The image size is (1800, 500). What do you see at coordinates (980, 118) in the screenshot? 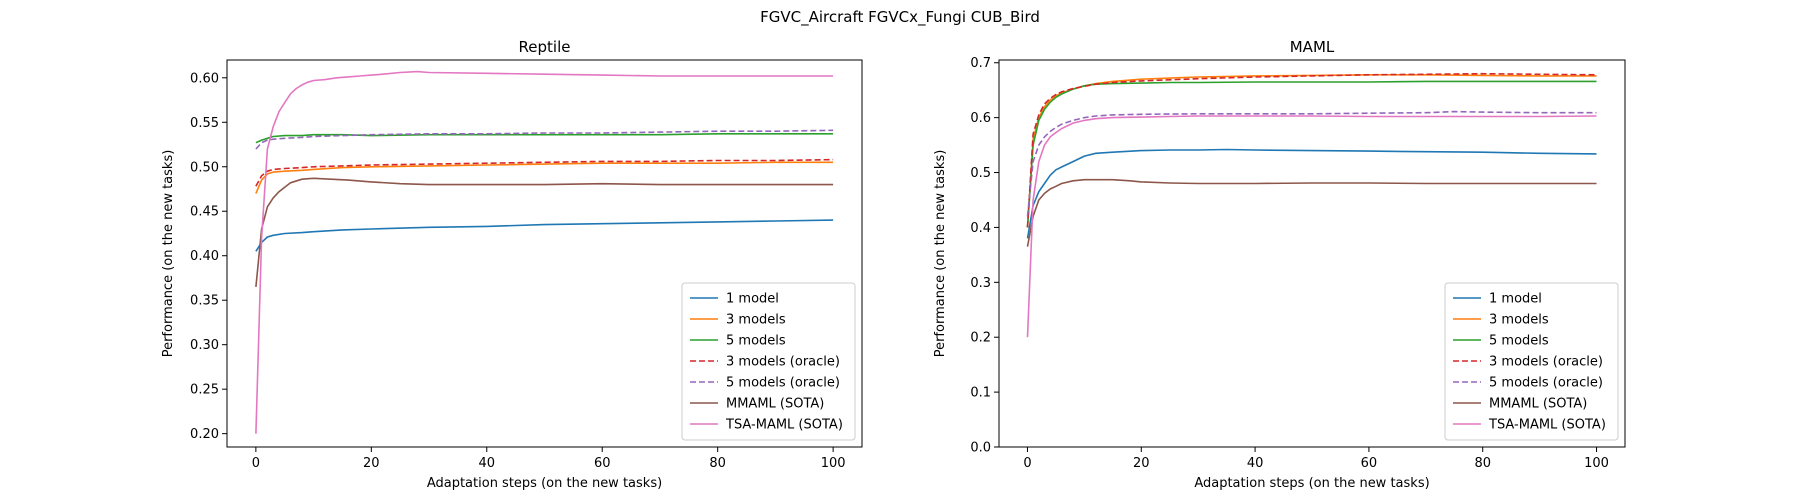
I see `y-tick-label: 0.6` at bounding box center [980, 118].